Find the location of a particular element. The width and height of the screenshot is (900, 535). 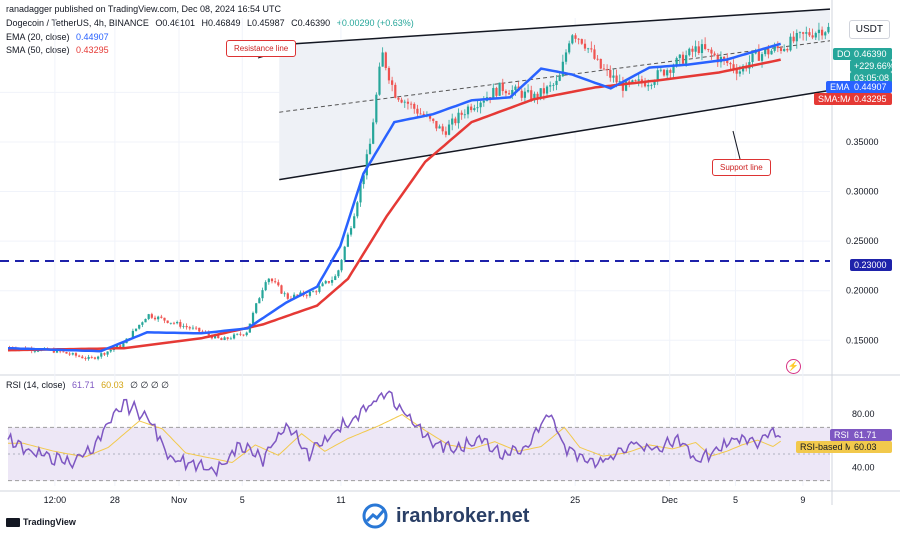

time-tick-label: 11 is located at coordinates (340, 500).